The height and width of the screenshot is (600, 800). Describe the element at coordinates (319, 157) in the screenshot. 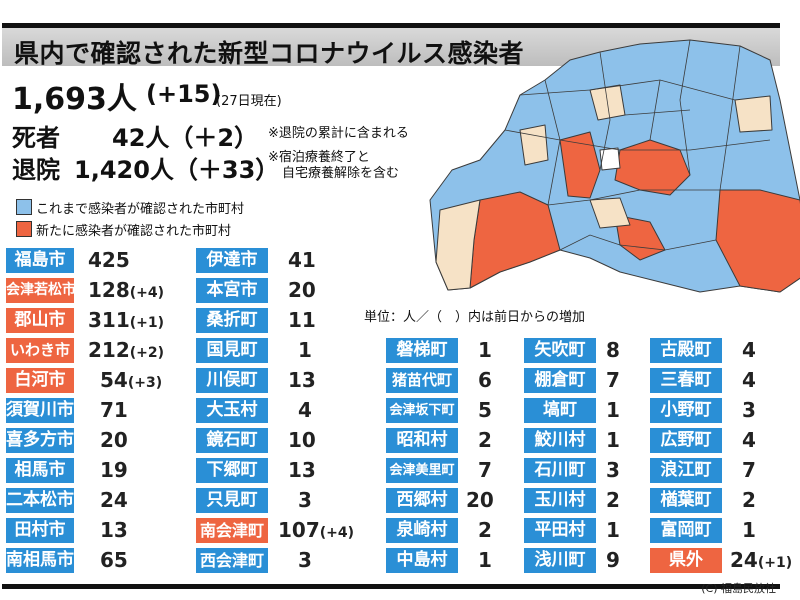

I see `discharged-note-1: ※宿泊療養終了と` at that location.